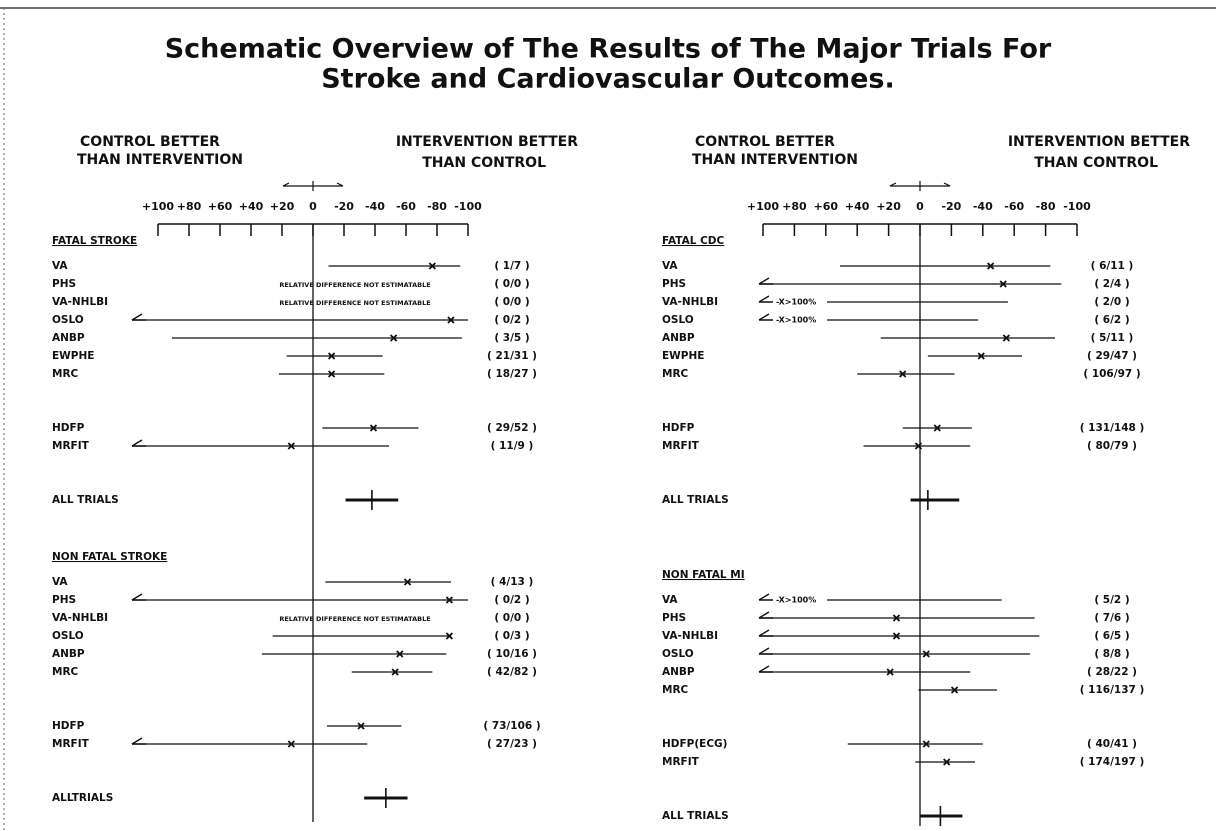  Describe the element at coordinates (512, 446) in the screenshot. I see `counts: ( 11/9 )` at that location.